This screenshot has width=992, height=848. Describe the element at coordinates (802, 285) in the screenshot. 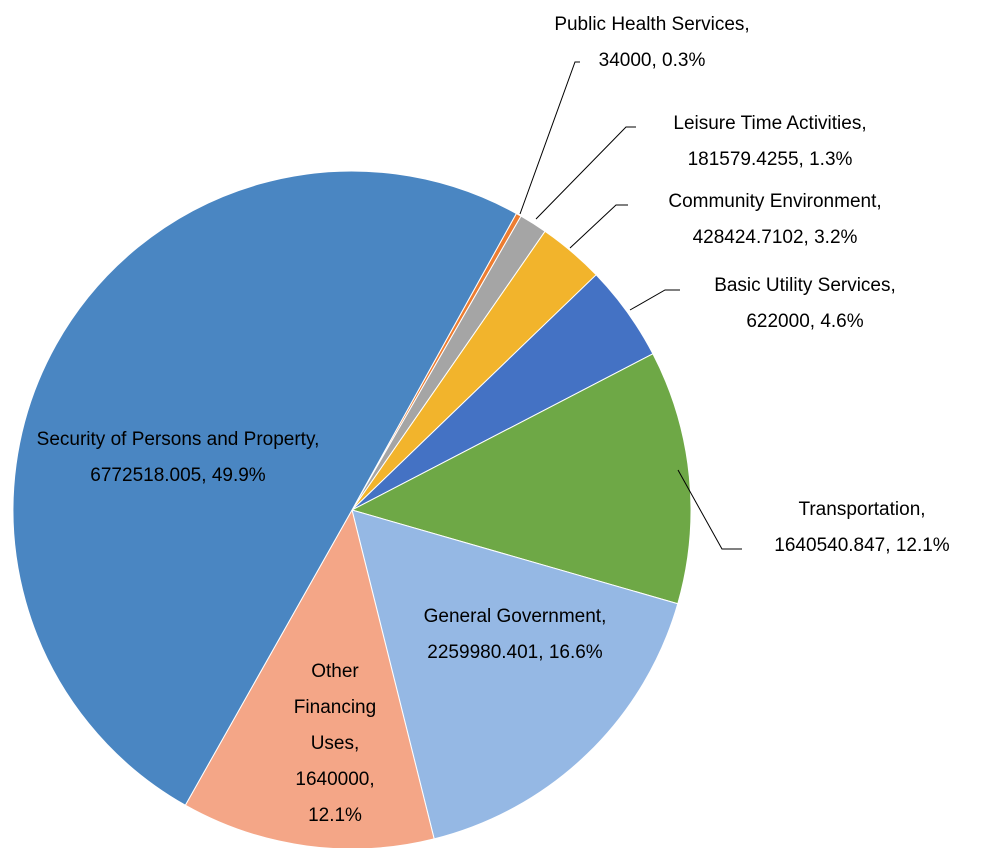

I see `label-category: Basic Utility Services` at that location.